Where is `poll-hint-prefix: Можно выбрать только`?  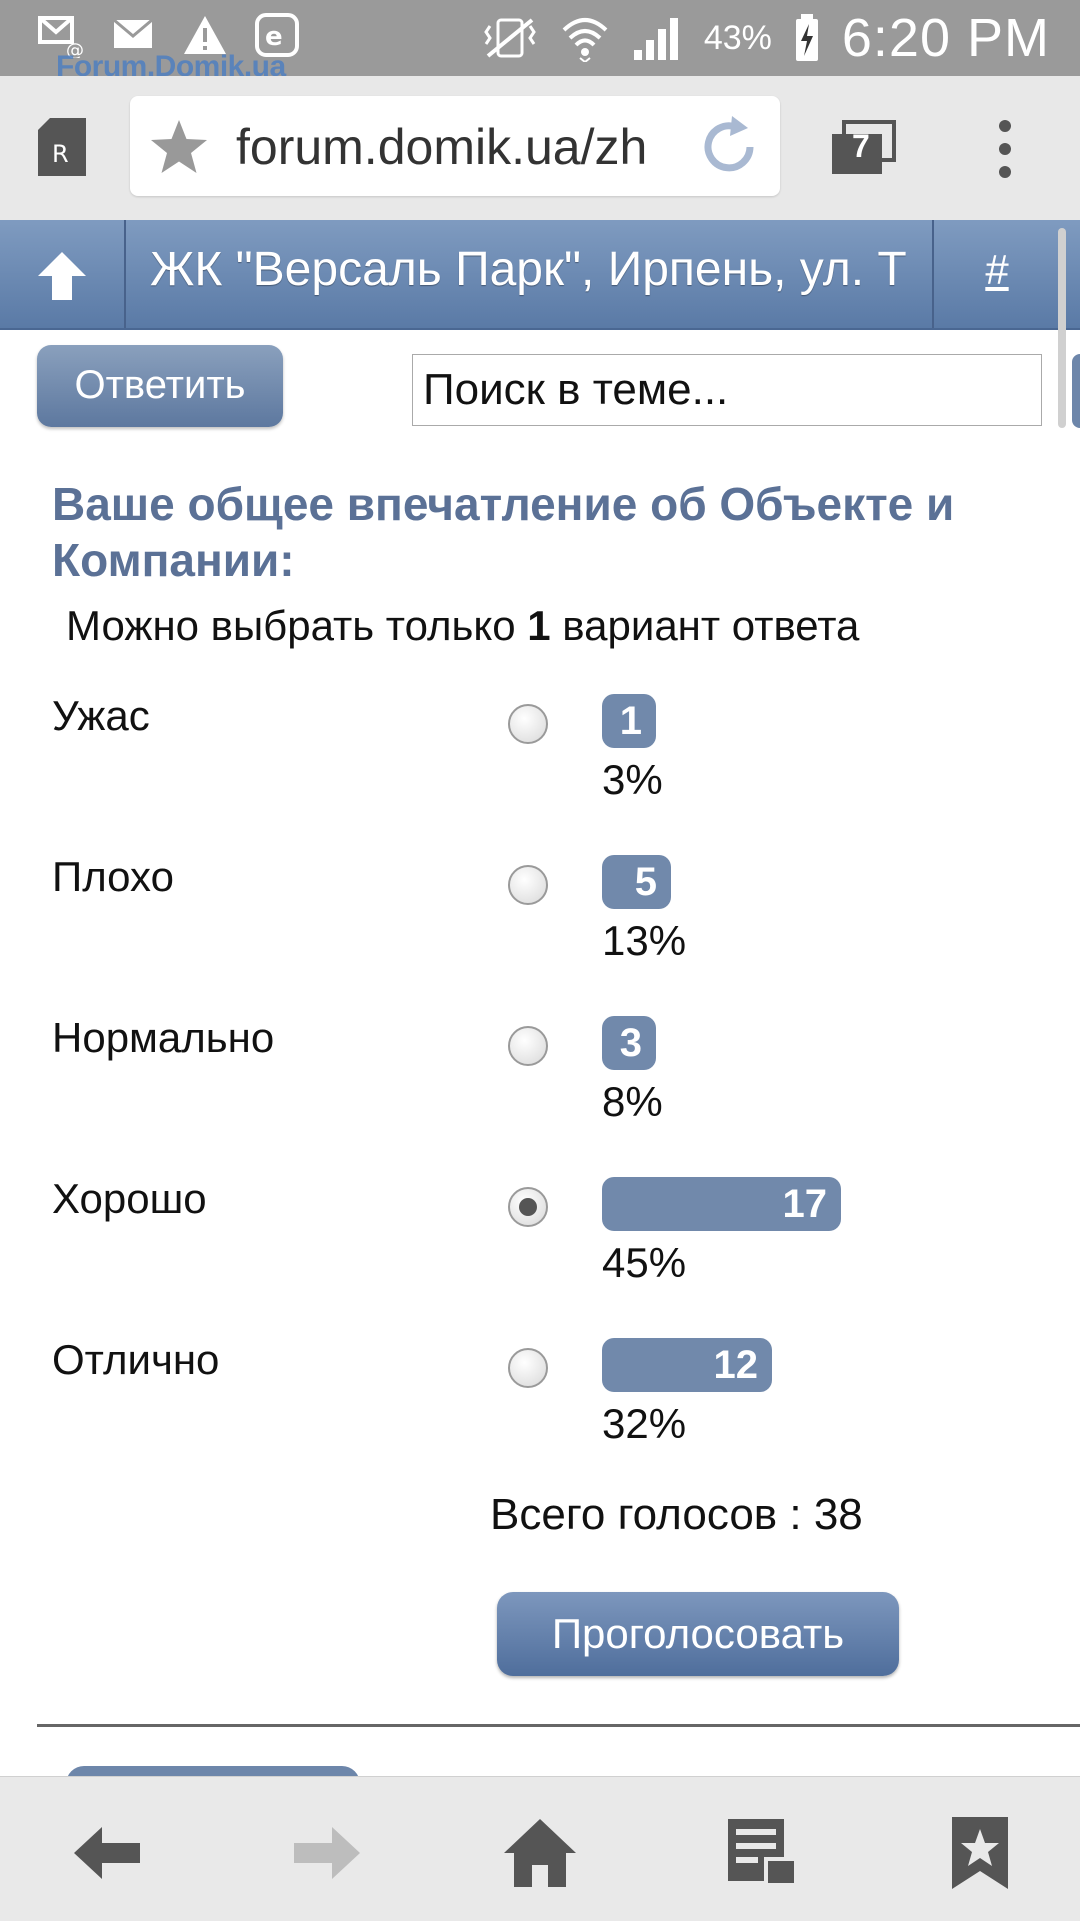 poll-hint-prefix: Можно выбрать только is located at coordinates (297, 625).